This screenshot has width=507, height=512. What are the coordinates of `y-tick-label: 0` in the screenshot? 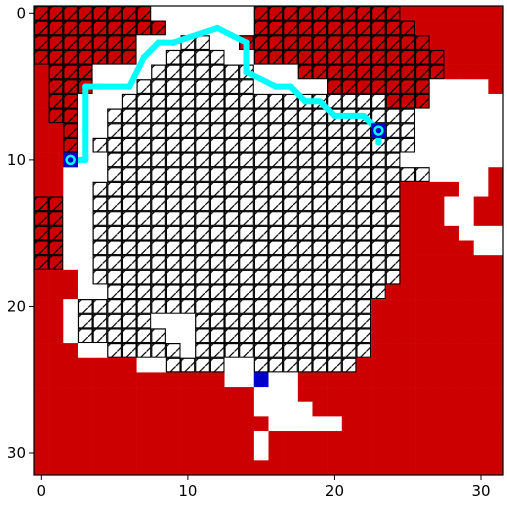 It's located at (21, 13).